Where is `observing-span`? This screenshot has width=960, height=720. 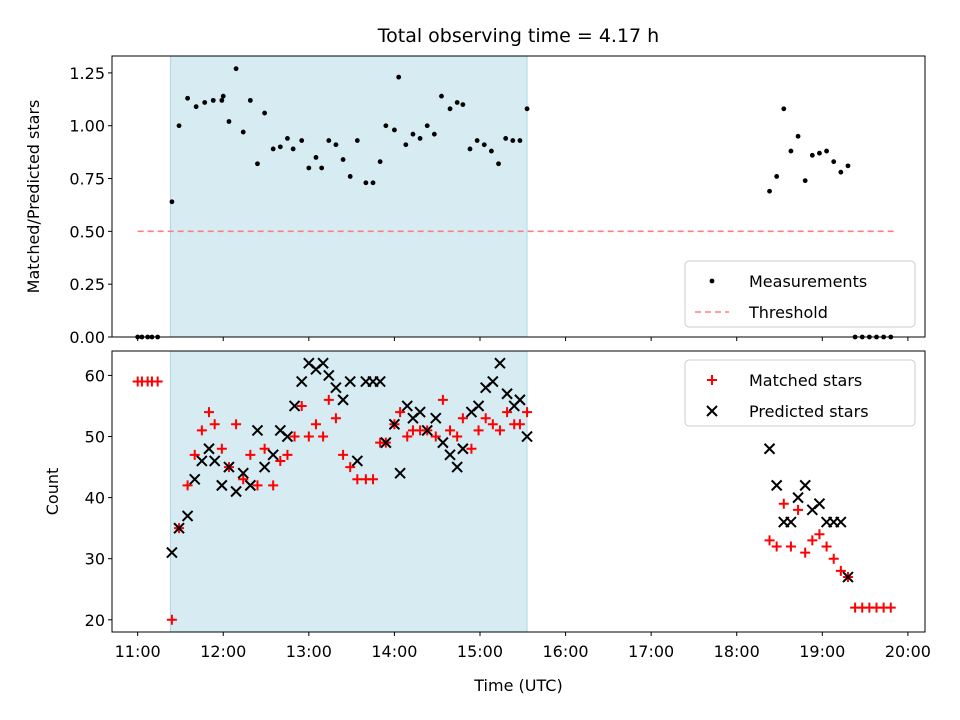
observing-span is located at coordinates (348, 196).